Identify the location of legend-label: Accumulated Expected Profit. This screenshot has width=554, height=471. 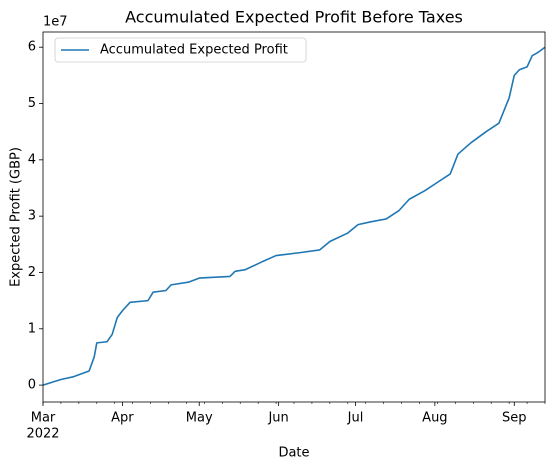
(194, 50).